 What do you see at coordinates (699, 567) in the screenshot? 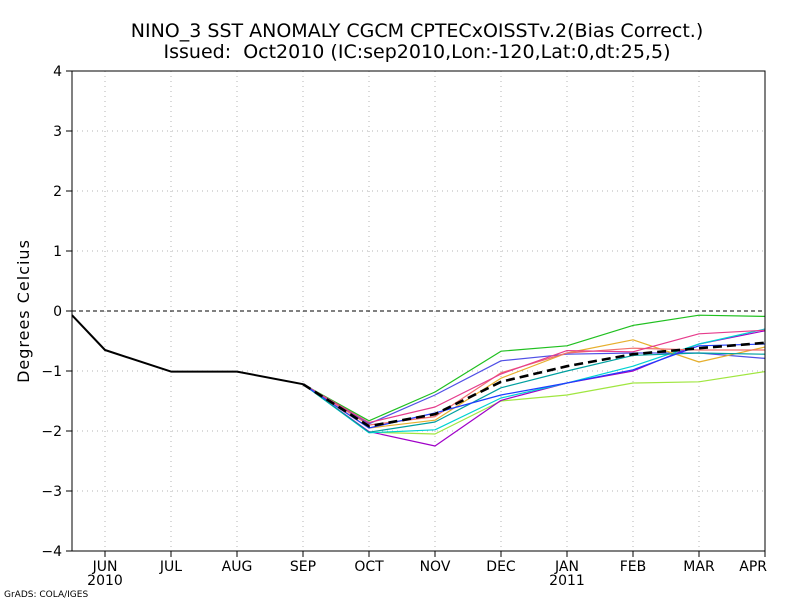
I see `x-tick-label-mar: MAR` at bounding box center [699, 567].